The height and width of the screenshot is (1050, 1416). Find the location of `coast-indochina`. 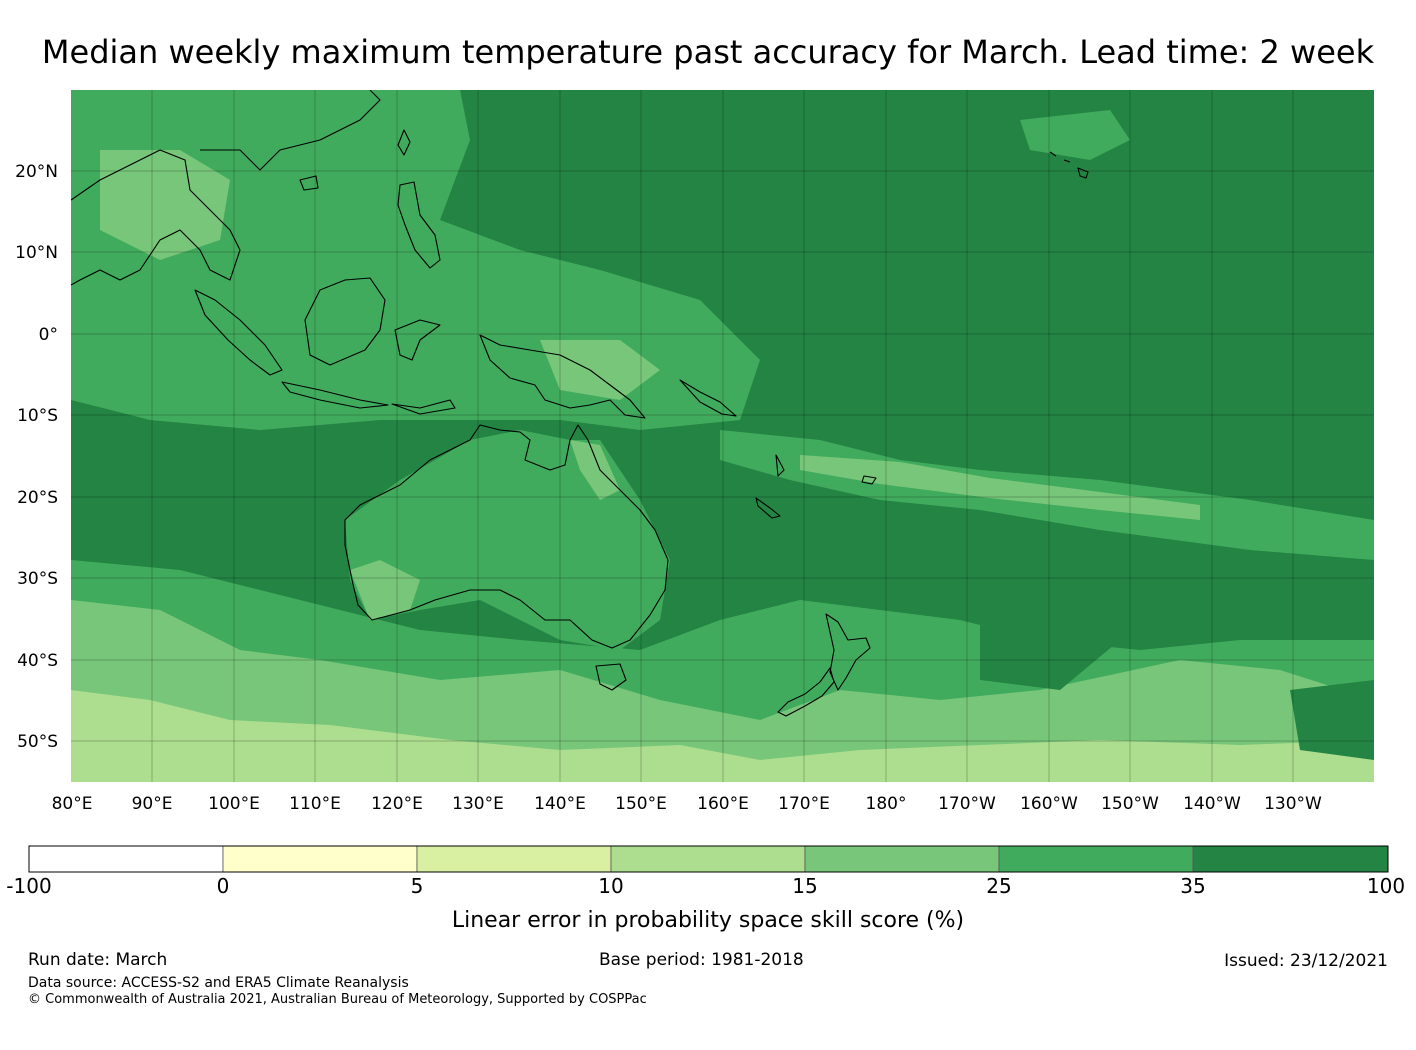

coast-indochina is located at coordinates (156, 217).